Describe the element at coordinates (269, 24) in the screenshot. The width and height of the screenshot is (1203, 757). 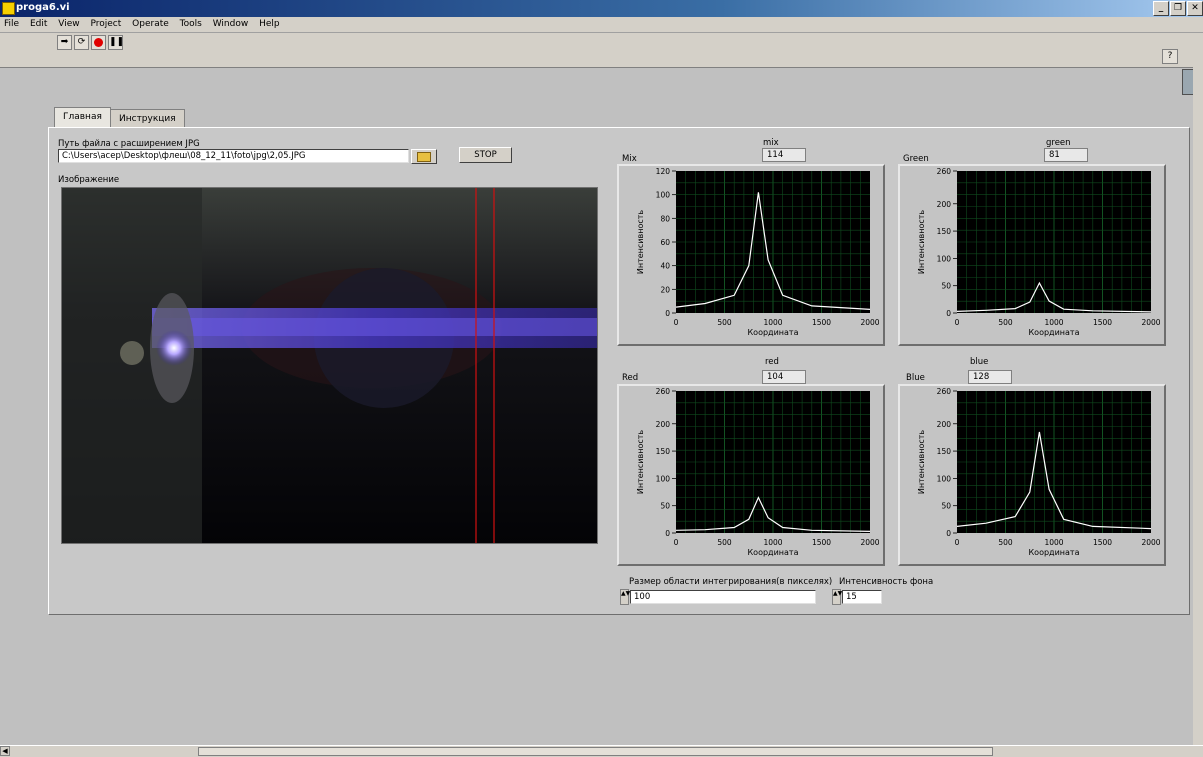
I see `menu-help: Help` at that location.